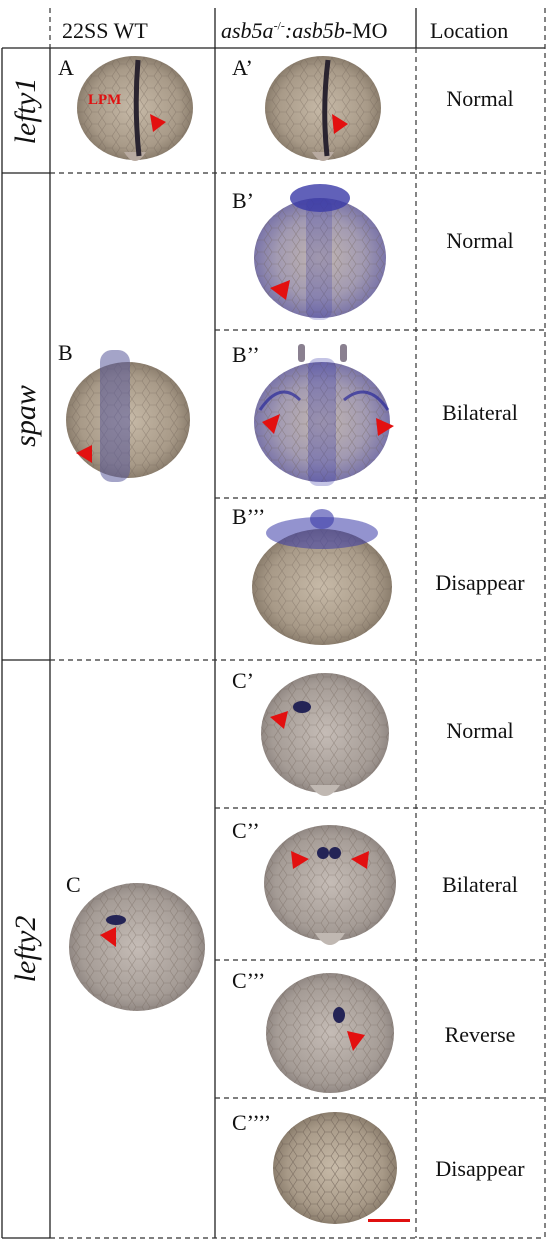 This screenshot has width=550, height=1243. I want to click on panel-label-b3: B’’’, so click(249, 516).